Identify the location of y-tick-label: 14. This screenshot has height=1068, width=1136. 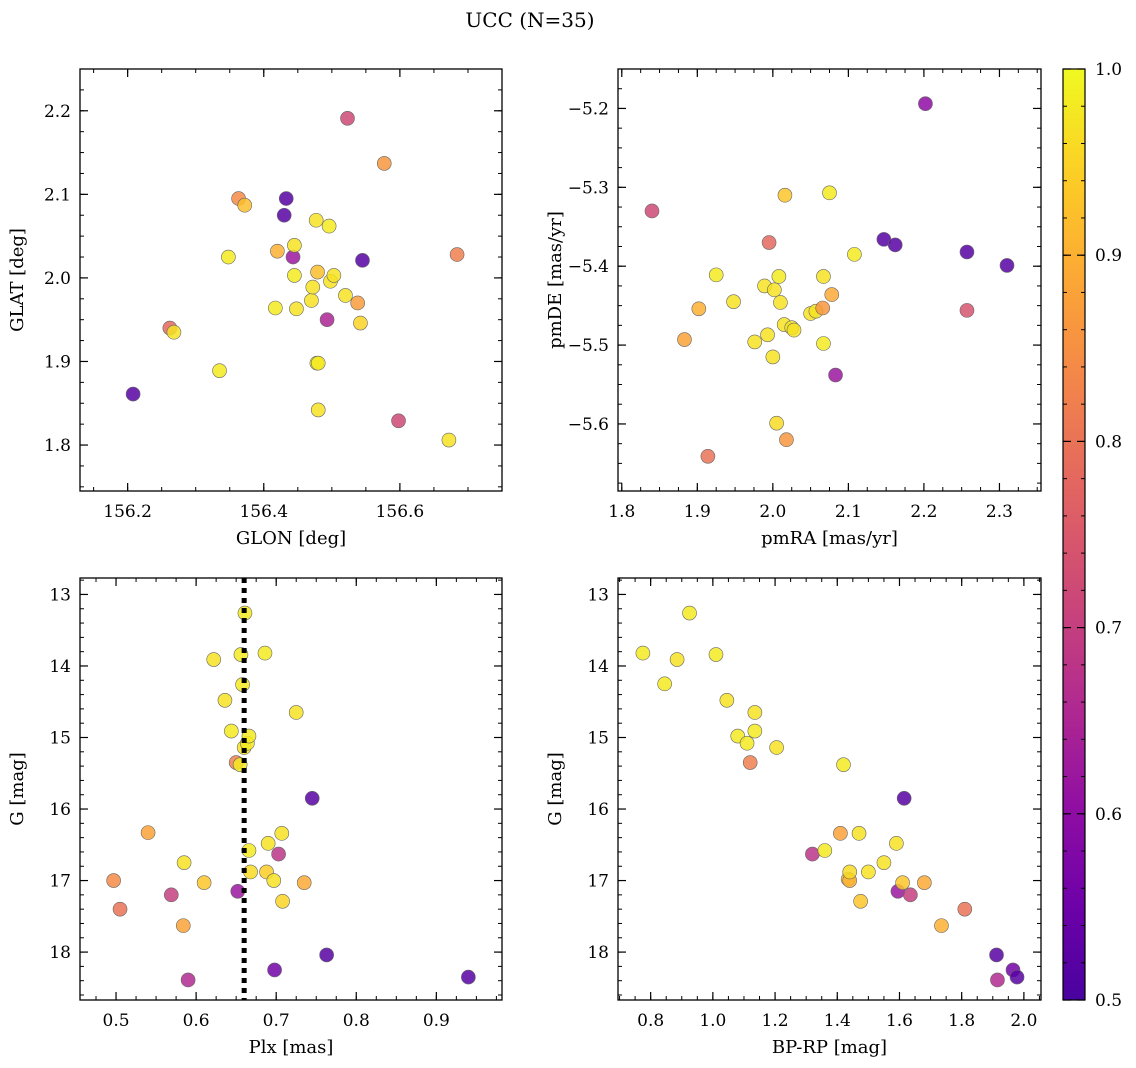
(60, 667).